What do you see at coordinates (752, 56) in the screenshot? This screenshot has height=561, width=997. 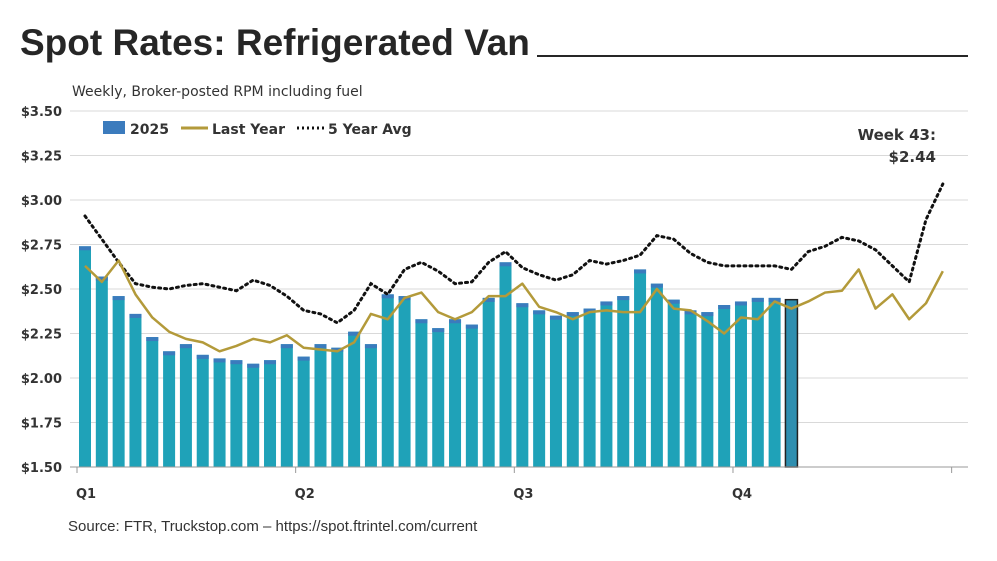 I see `title-rule` at bounding box center [752, 56].